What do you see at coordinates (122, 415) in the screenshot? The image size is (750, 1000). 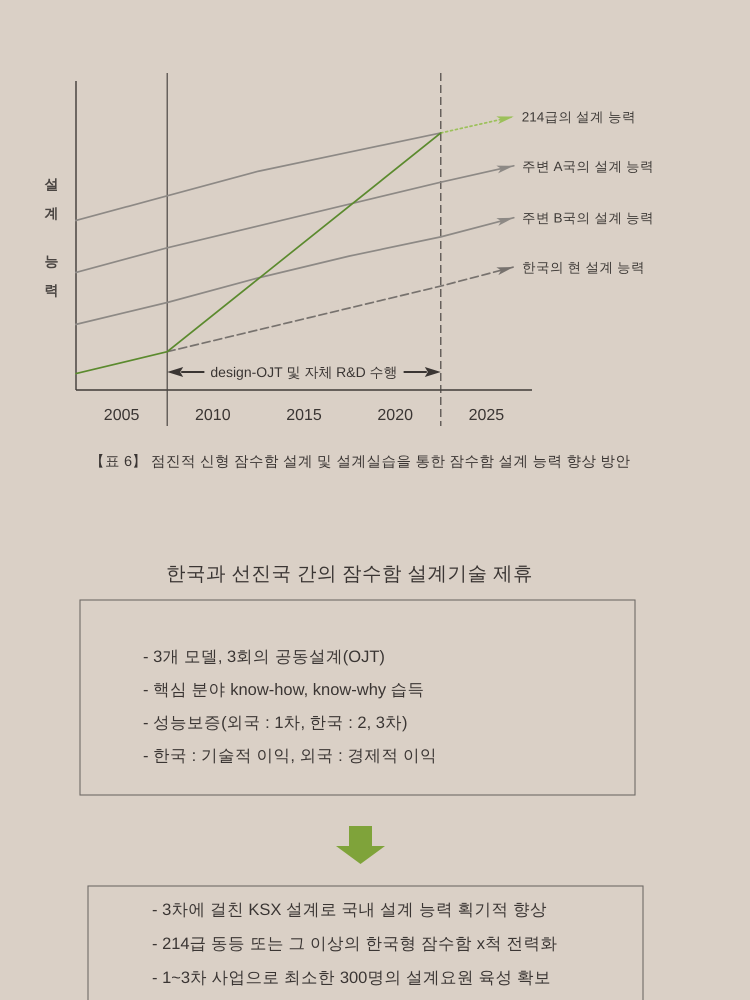 I see `x-tick-label: 2005` at bounding box center [122, 415].